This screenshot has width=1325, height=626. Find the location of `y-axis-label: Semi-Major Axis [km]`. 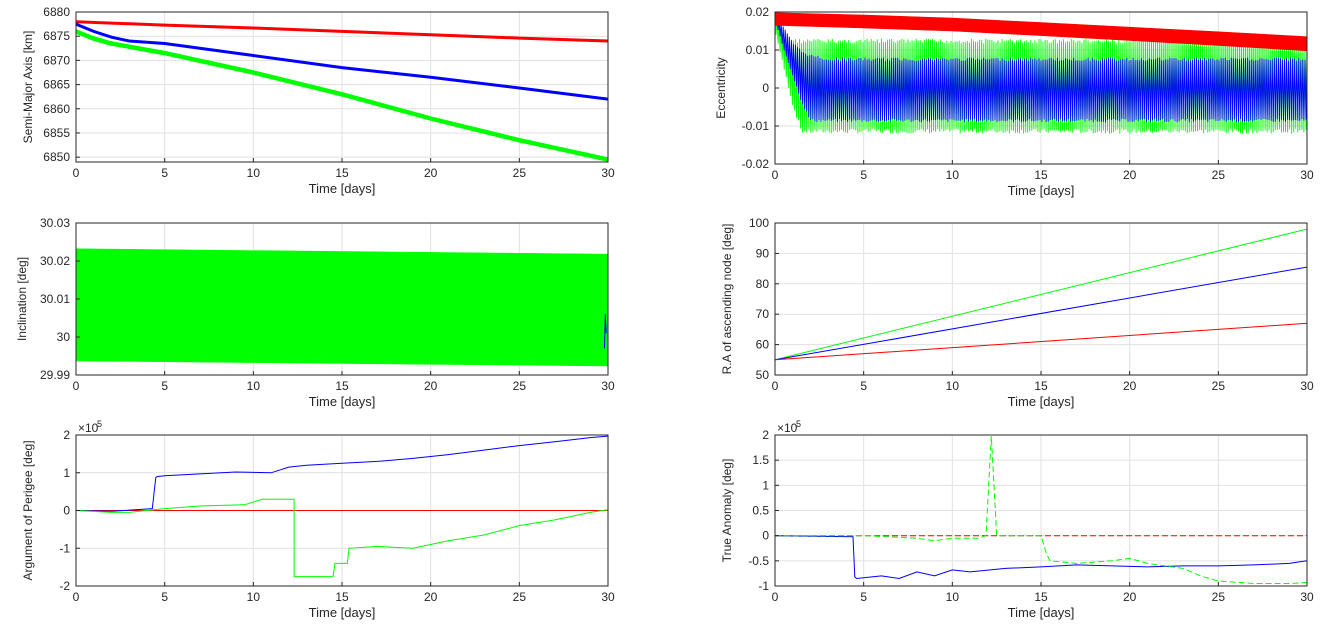

y-axis-label: Semi-Major Axis [km] is located at coordinates (28, 87).